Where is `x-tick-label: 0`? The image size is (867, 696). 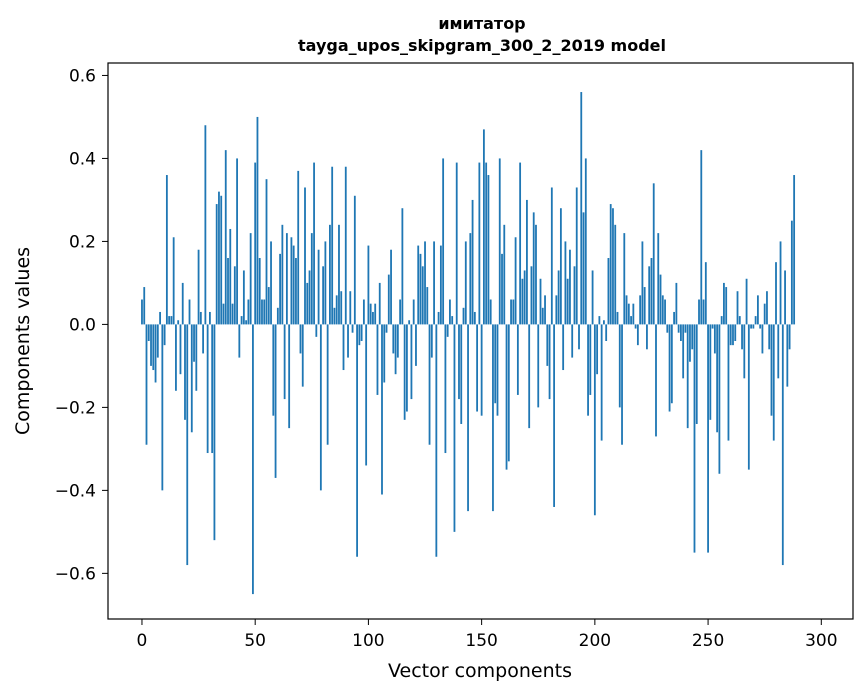
x-tick-label: 0 is located at coordinates (142, 641).